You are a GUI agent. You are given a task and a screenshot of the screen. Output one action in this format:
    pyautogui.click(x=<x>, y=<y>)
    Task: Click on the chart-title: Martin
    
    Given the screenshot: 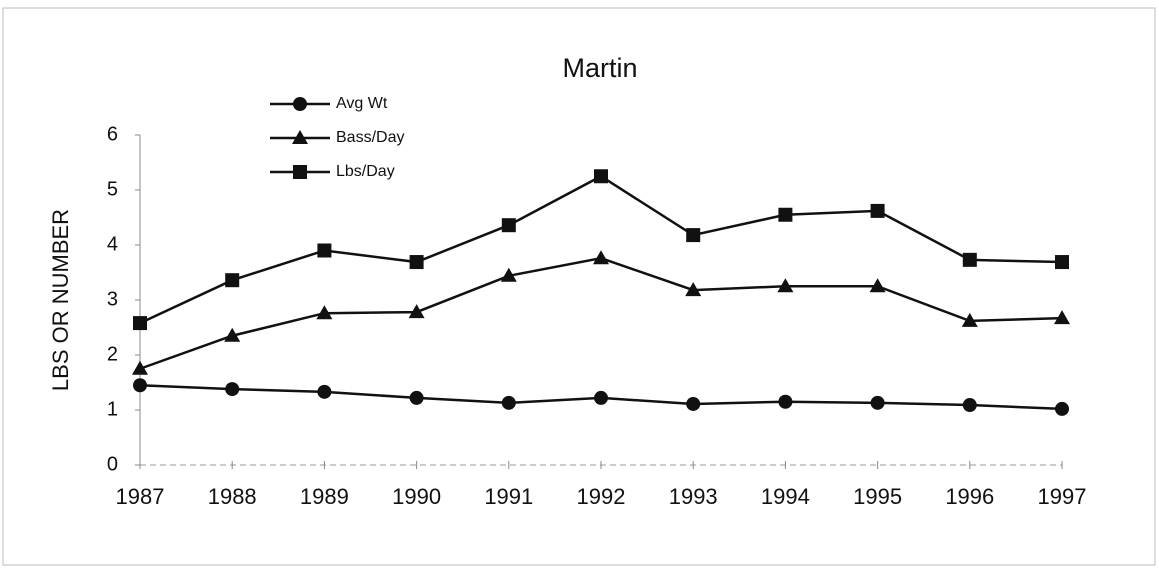 What is the action you would take?
    pyautogui.click(x=599, y=68)
    